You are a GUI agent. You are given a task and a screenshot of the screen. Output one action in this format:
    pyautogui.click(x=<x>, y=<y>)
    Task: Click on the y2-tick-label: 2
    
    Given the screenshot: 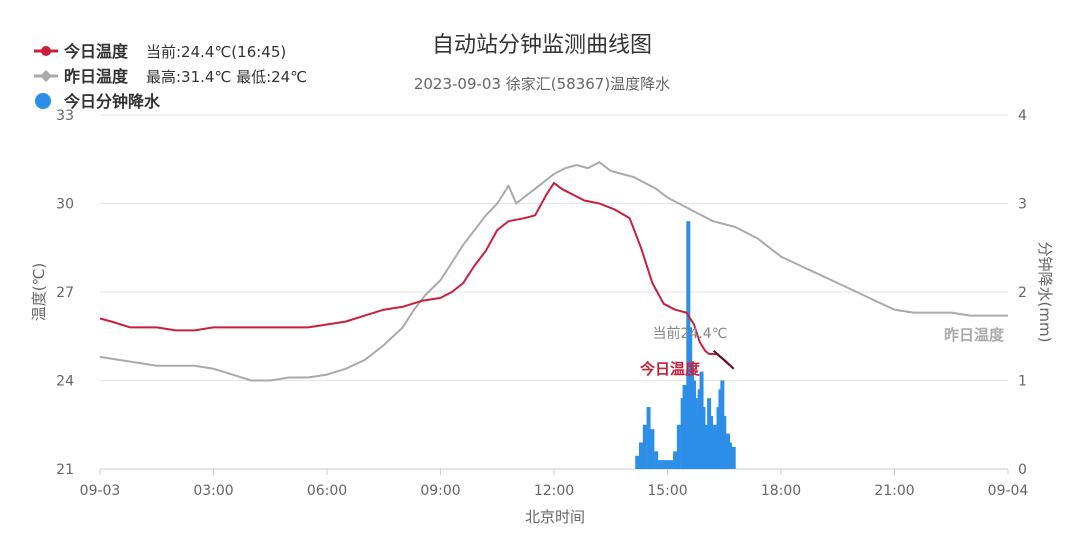 What is the action you would take?
    pyautogui.click(x=1022, y=293)
    